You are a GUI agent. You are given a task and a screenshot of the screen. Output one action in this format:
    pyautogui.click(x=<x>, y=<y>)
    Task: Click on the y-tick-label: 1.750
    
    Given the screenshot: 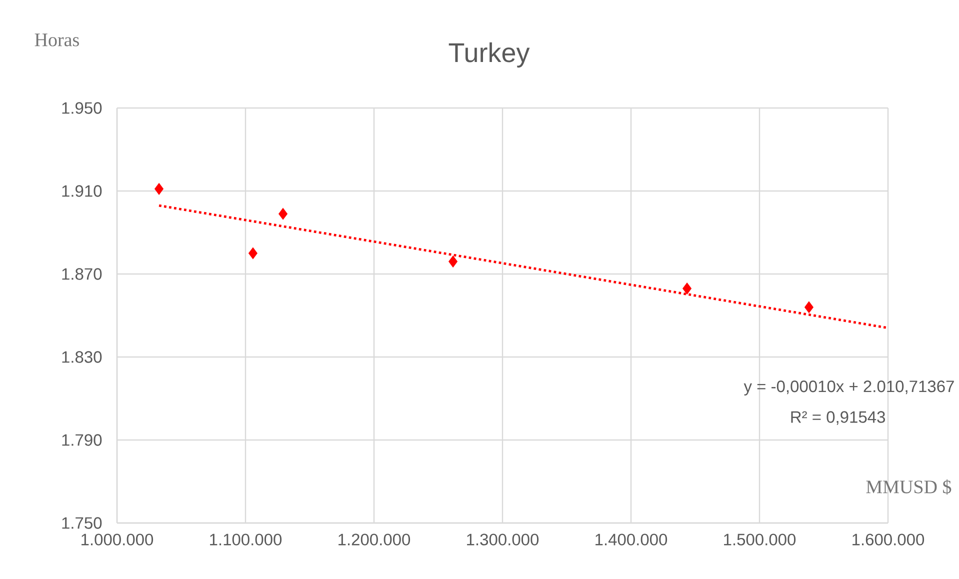 What is the action you would take?
    pyautogui.click(x=82, y=523)
    